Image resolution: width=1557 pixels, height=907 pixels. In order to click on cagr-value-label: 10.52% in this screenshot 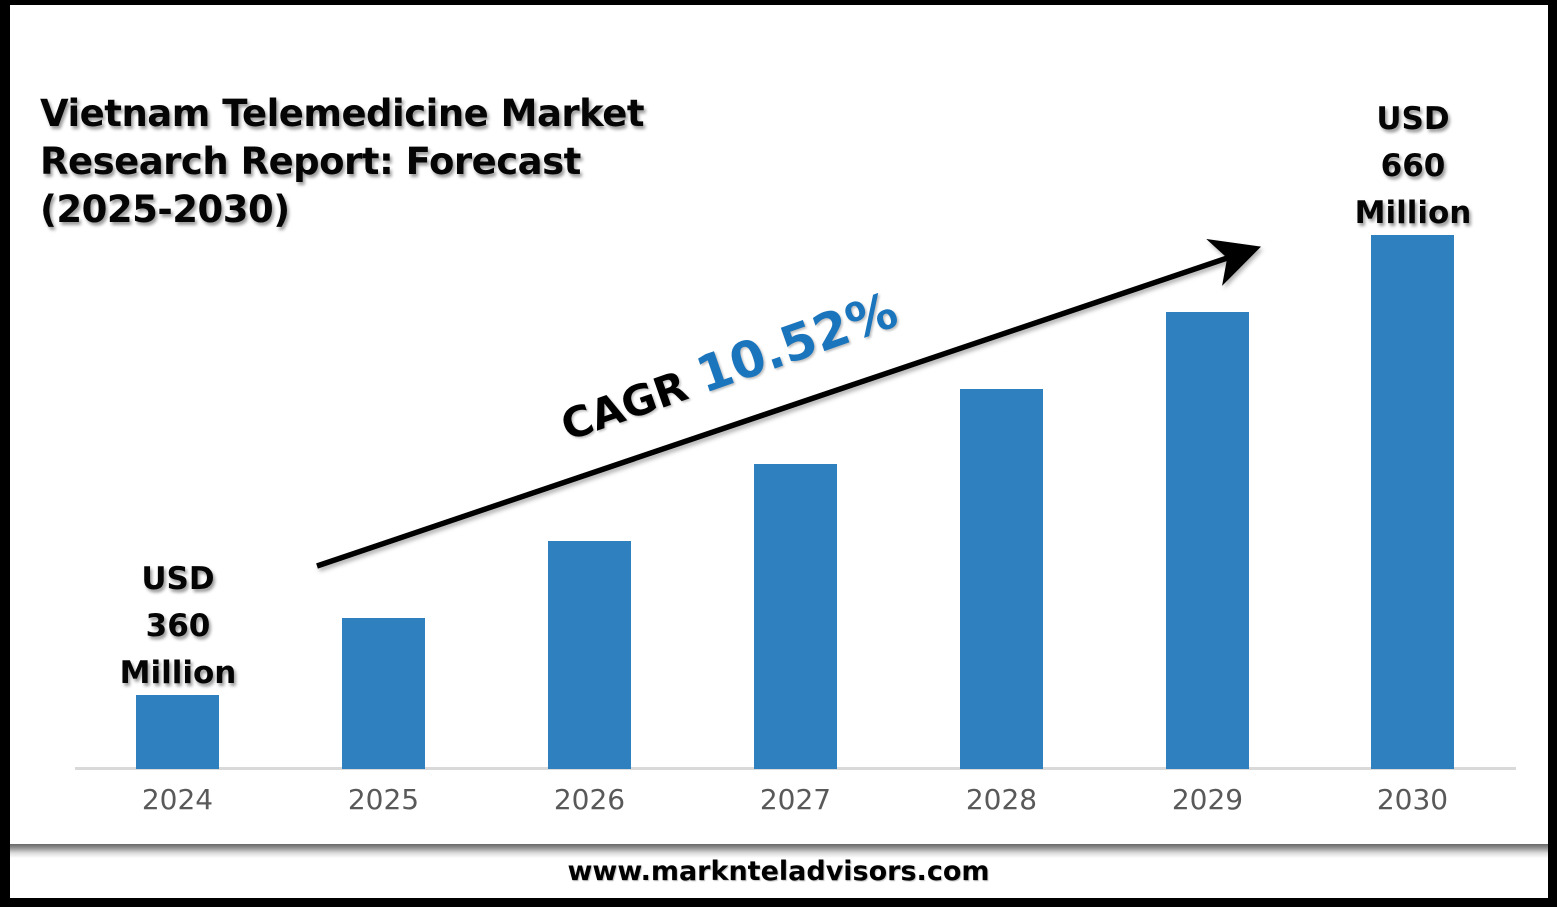, I will do `click(797, 342)`.